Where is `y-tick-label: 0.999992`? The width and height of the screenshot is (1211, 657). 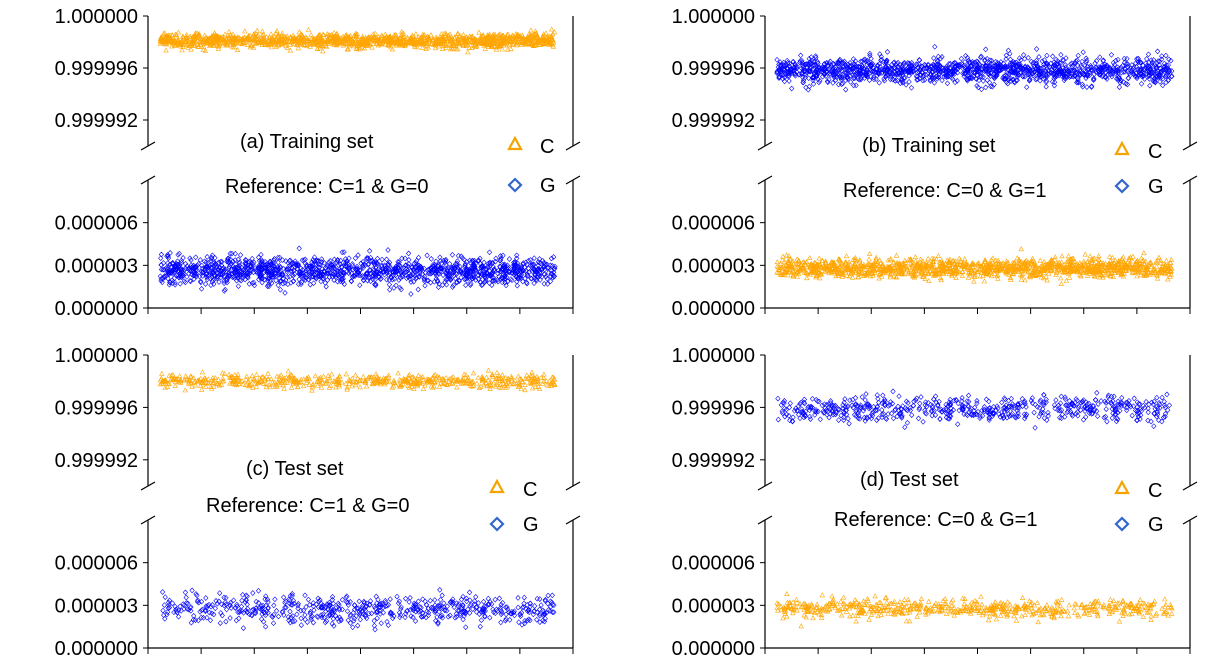
y-tick-label: 0.999992 is located at coordinates (96, 121).